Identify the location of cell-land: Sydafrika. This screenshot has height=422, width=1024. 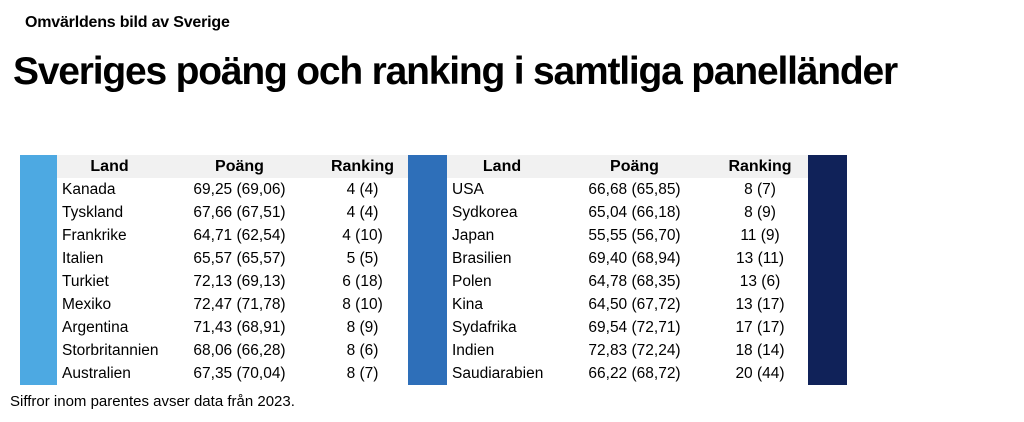
(484, 327).